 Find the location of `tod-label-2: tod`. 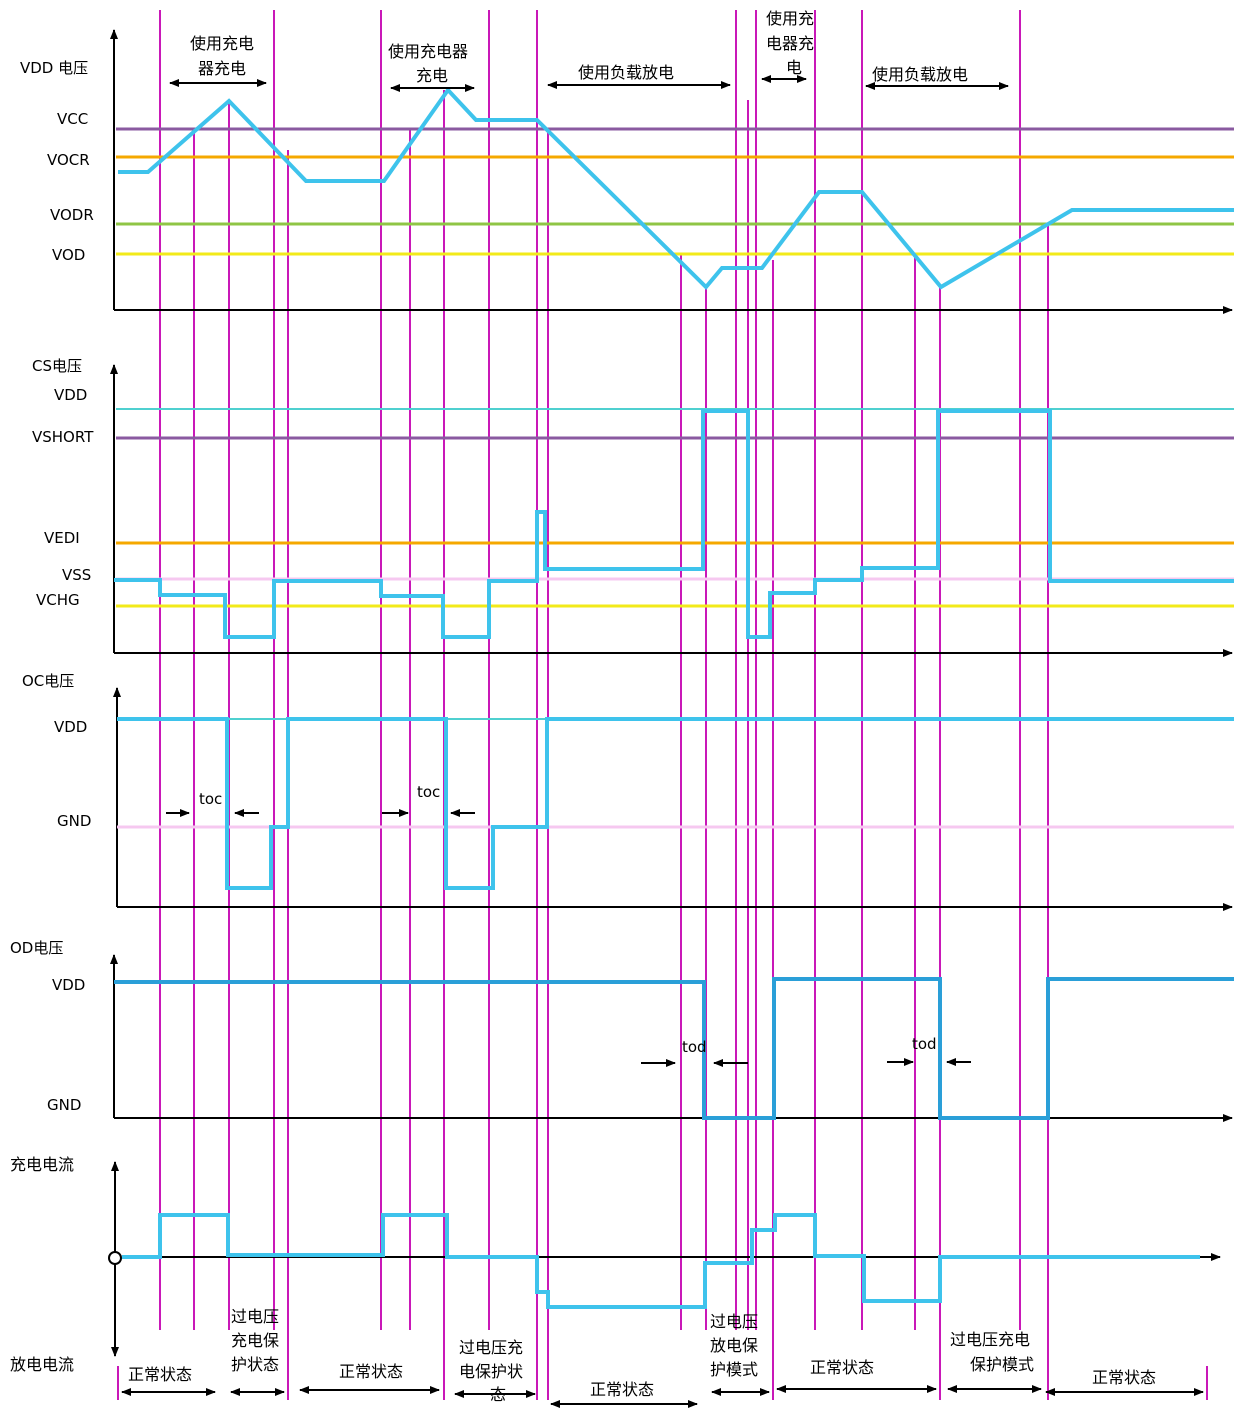

tod-label-2: tod is located at coordinates (924, 1044).